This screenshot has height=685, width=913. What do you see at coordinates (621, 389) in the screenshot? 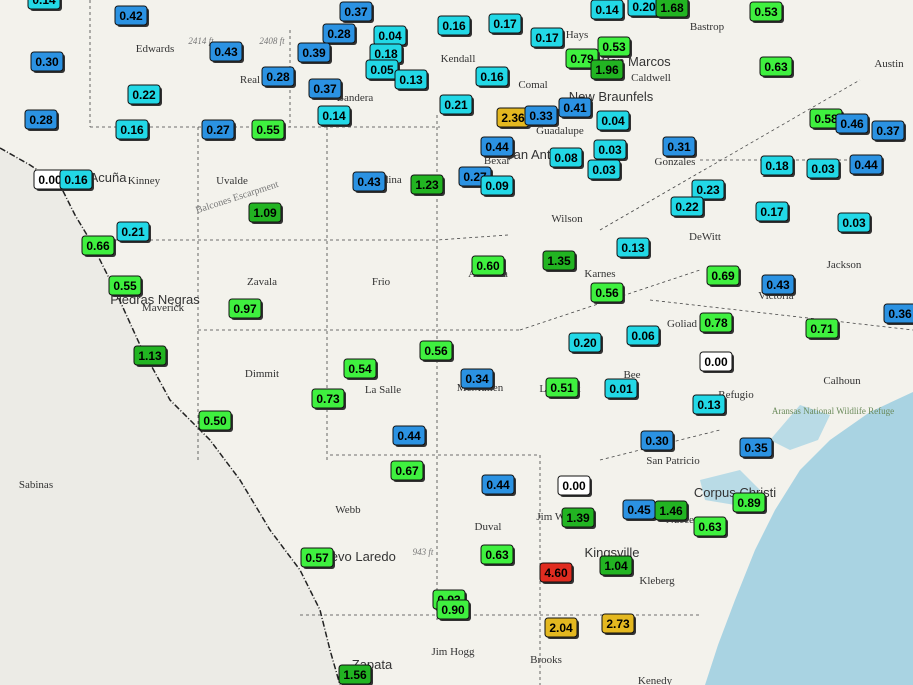
I see `gauge: 0.01` at bounding box center [621, 389].